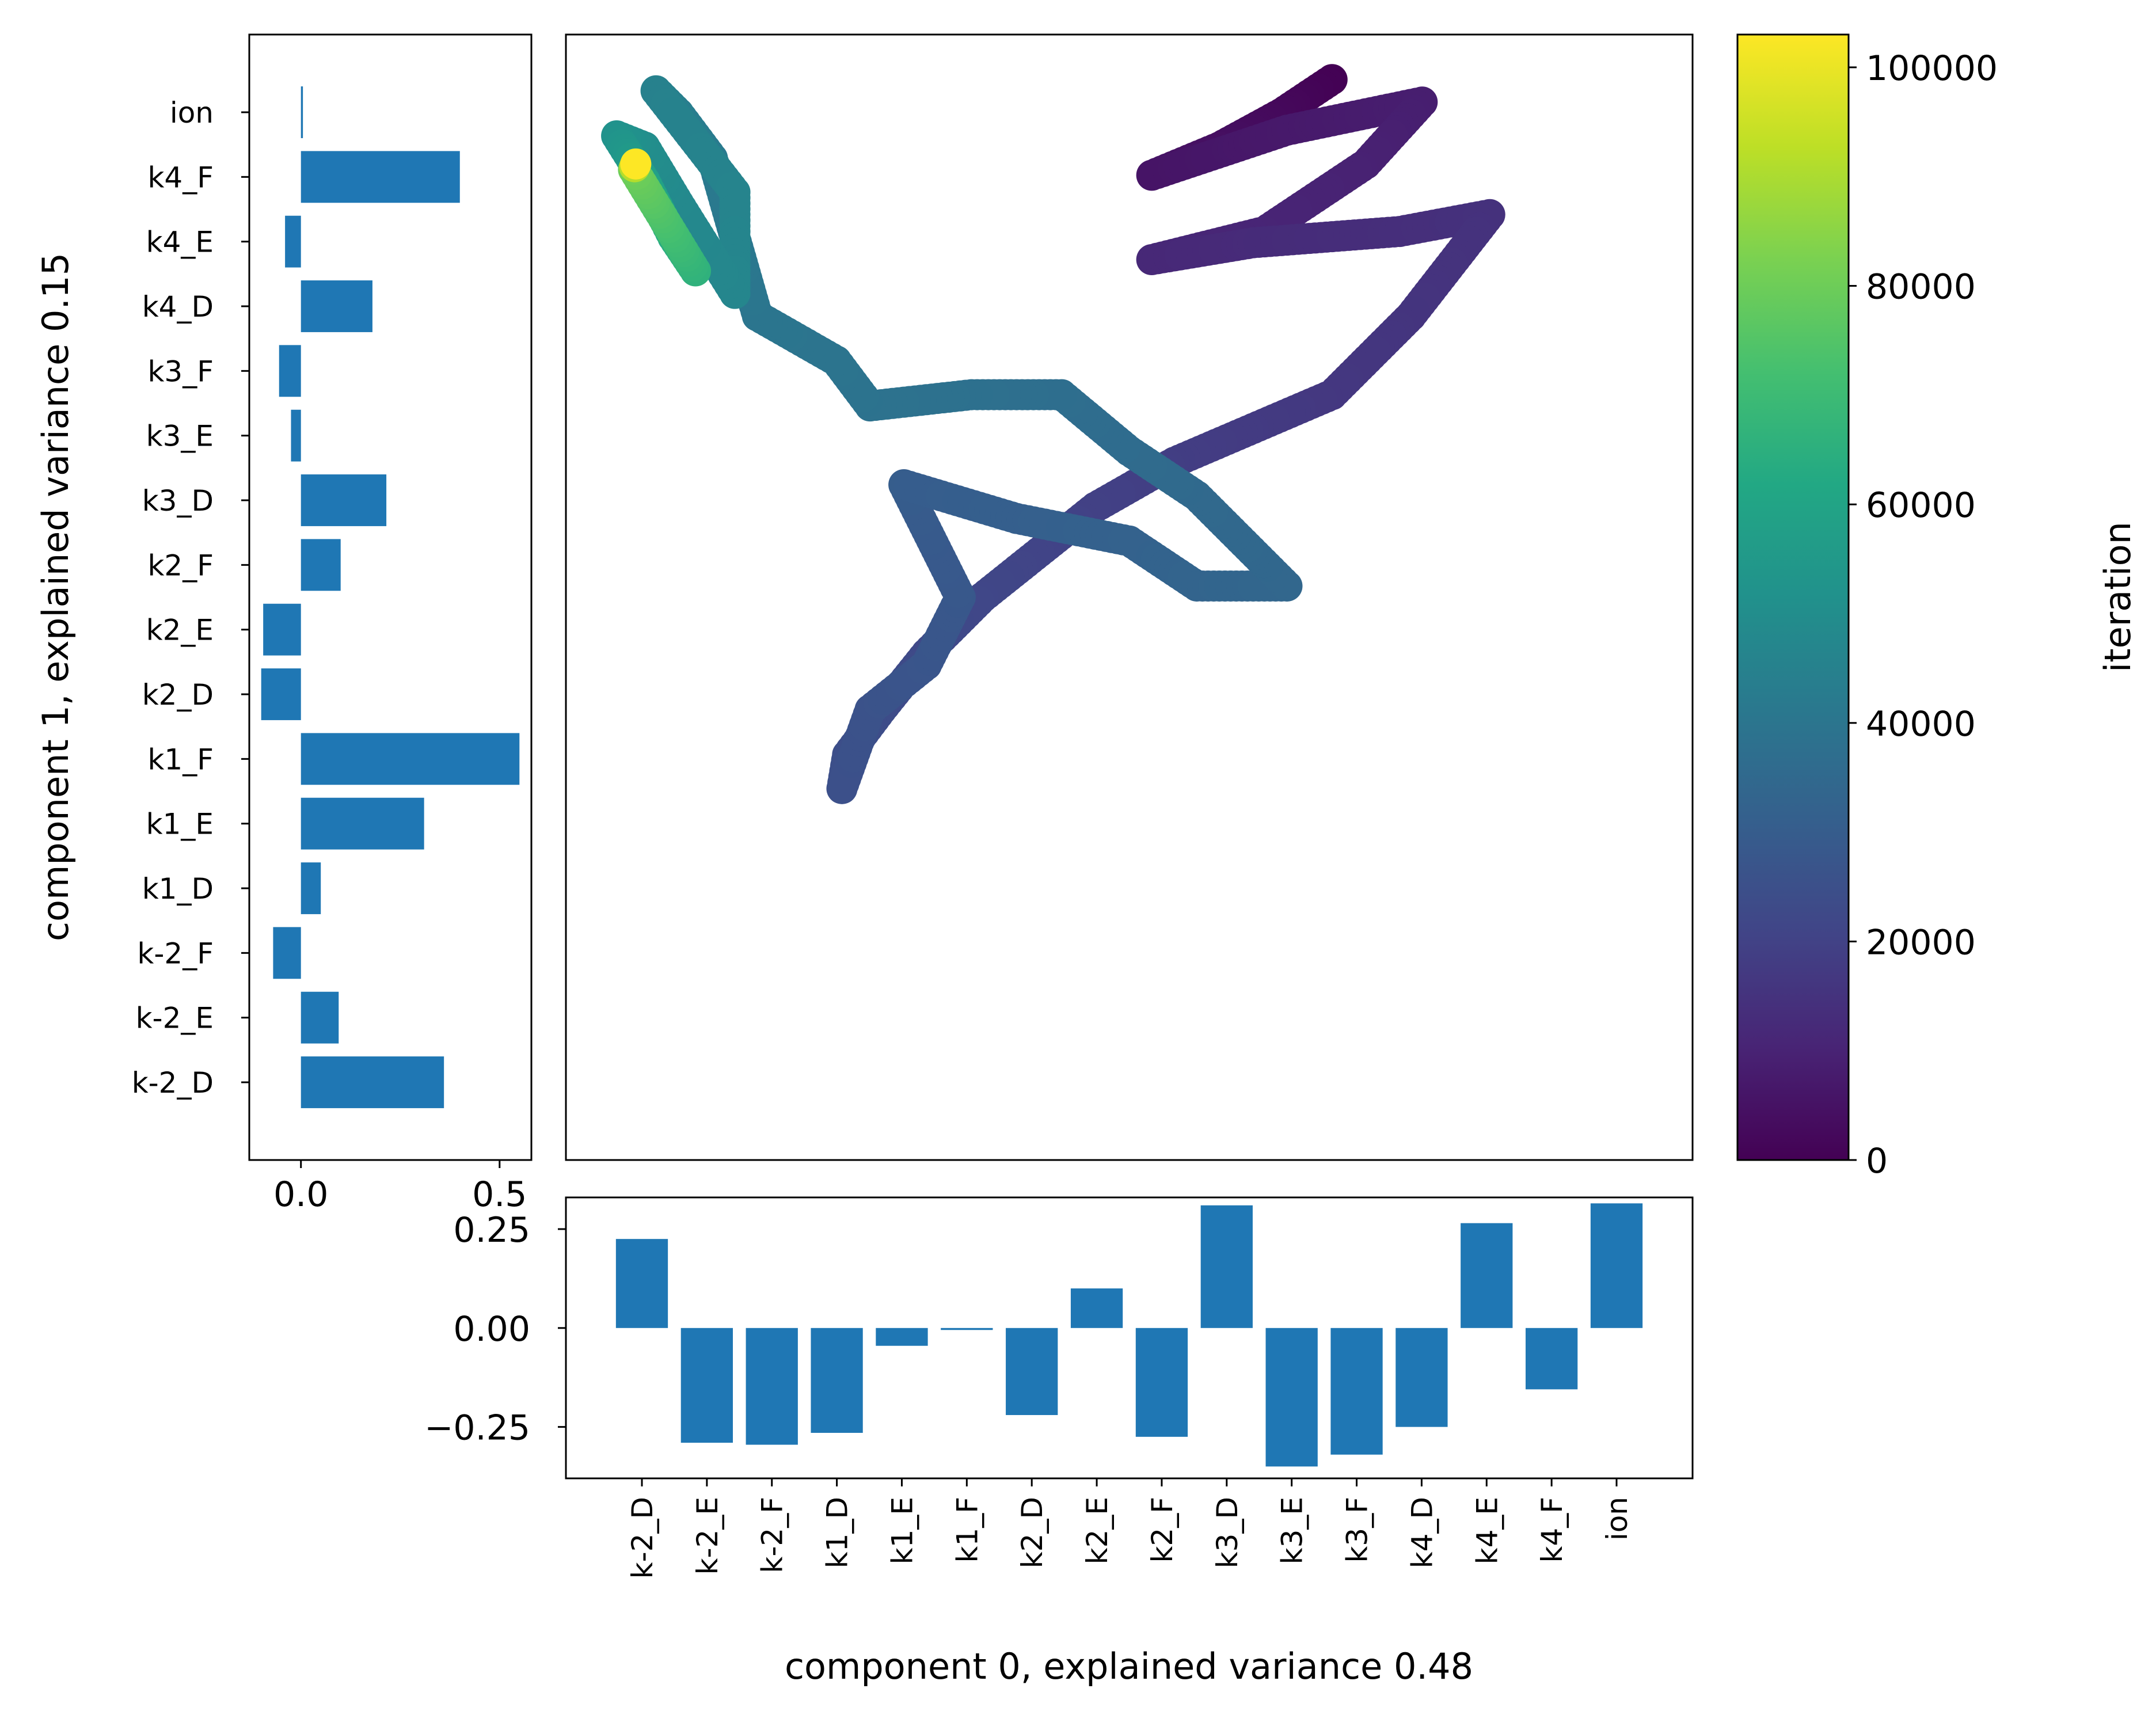  What do you see at coordinates (1921, 942) in the screenshot?
I see `colorbar-tick-label: 20000` at bounding box center [1921, 942].